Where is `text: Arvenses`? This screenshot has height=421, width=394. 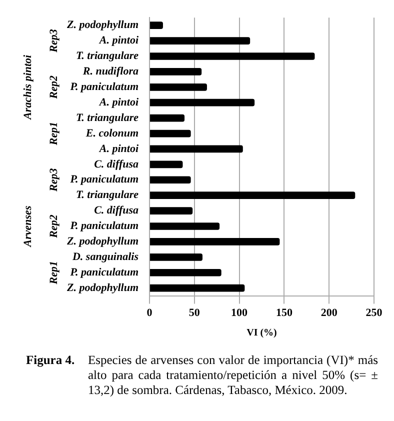 text: Arvenses is located at coordinates (28, 227).